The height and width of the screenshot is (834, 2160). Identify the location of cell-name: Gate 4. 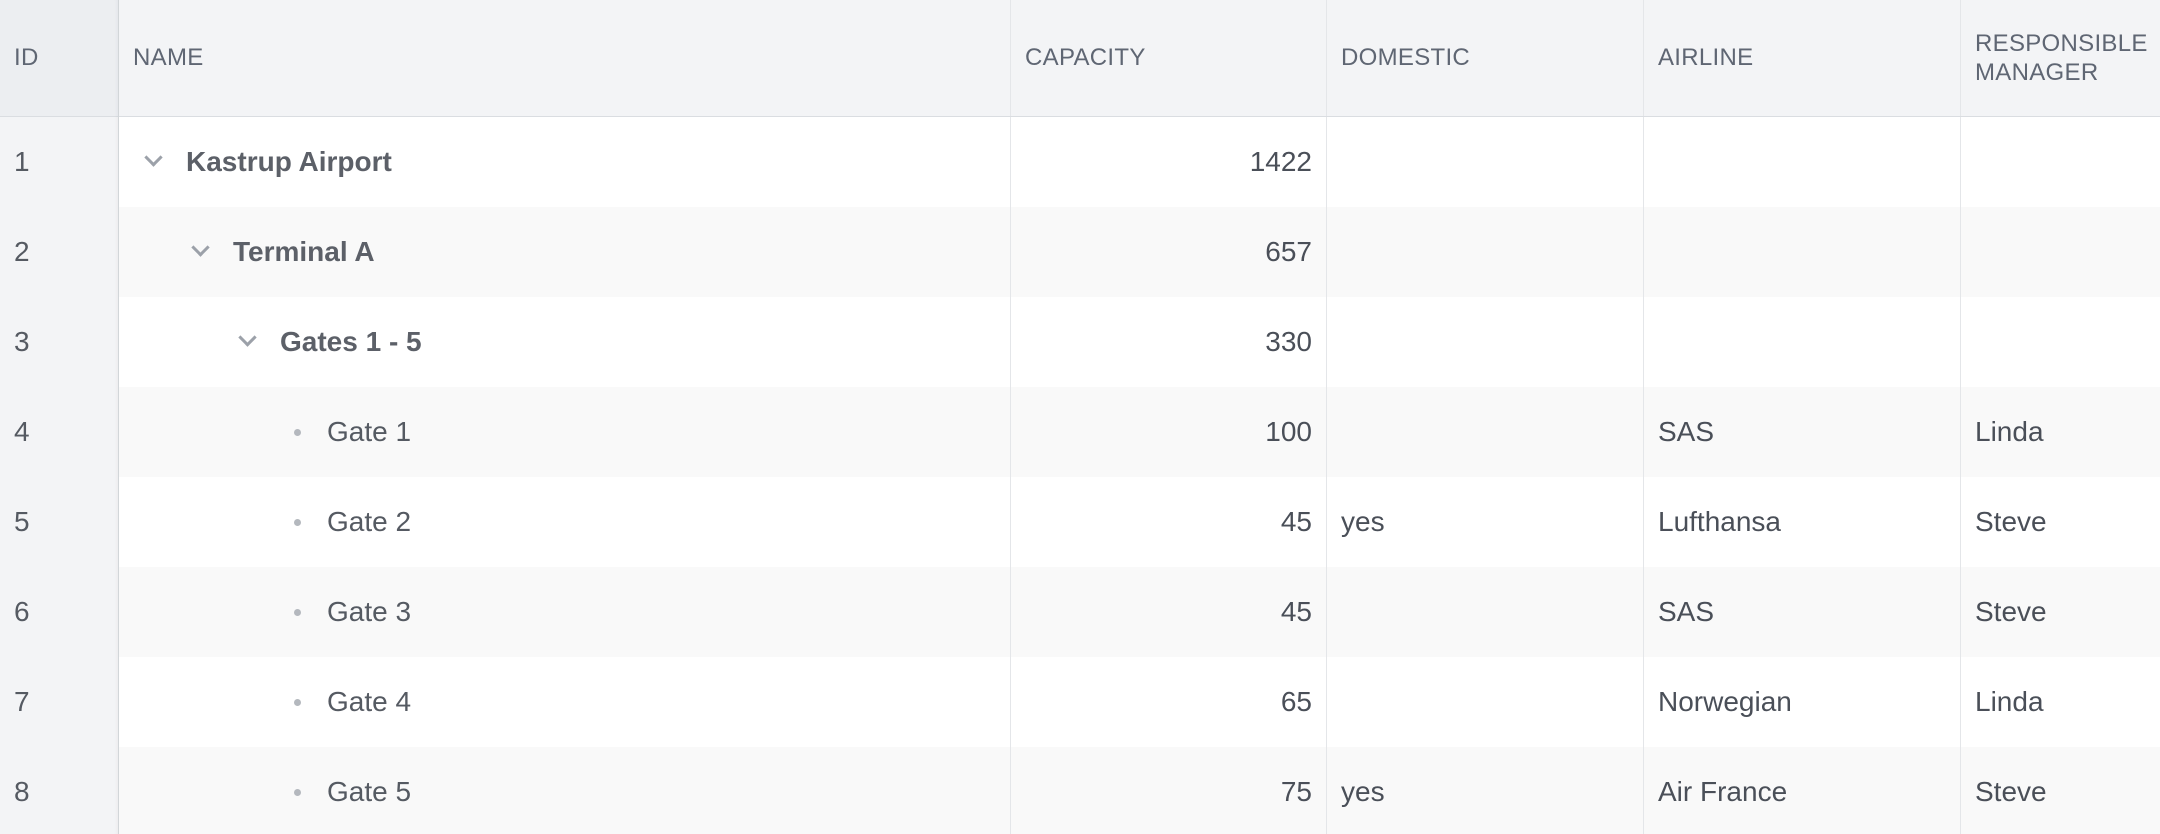
(565, 702).